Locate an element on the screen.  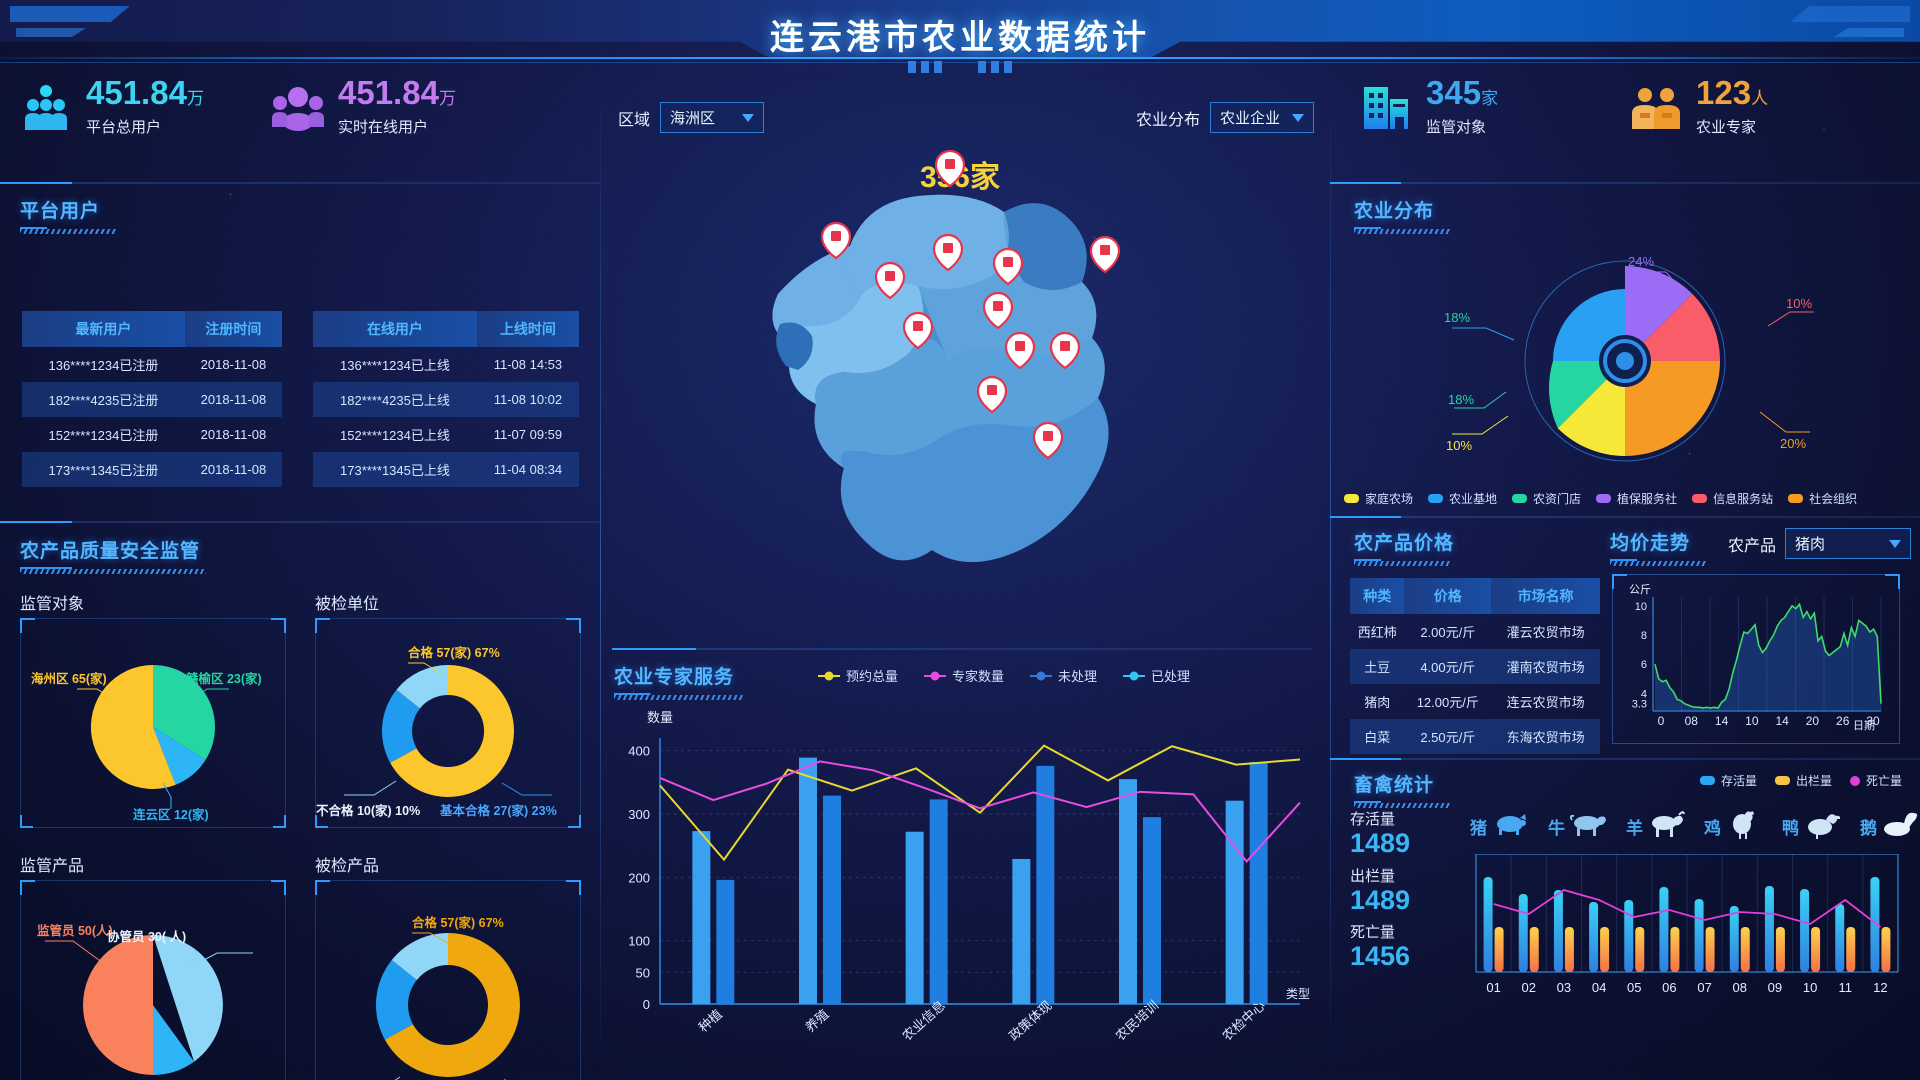
table-row: 173****1345已上线 11-04 08:34 is located at coordinates (446, 469).